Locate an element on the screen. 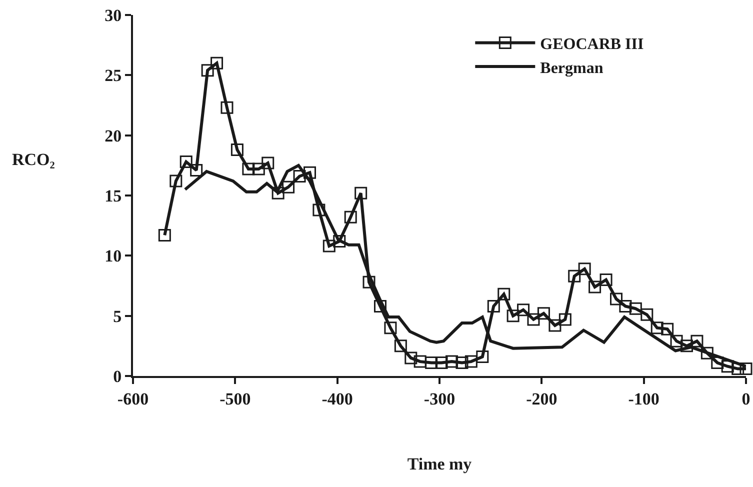  x-tick-label: 0 is located at coordinates (746, 398).